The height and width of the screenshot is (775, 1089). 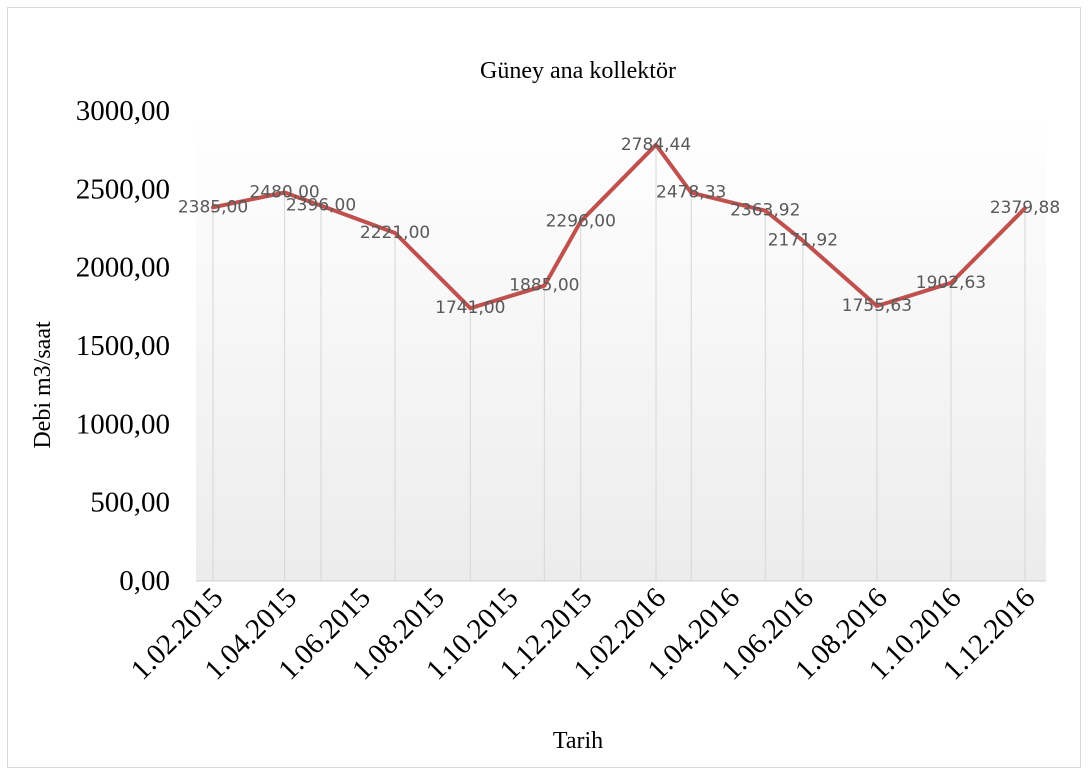 What do you see at coordinates (123, 189) in the screenshot?
I see `y-tick-label: 2500,00` at bounding box center [123, 189].